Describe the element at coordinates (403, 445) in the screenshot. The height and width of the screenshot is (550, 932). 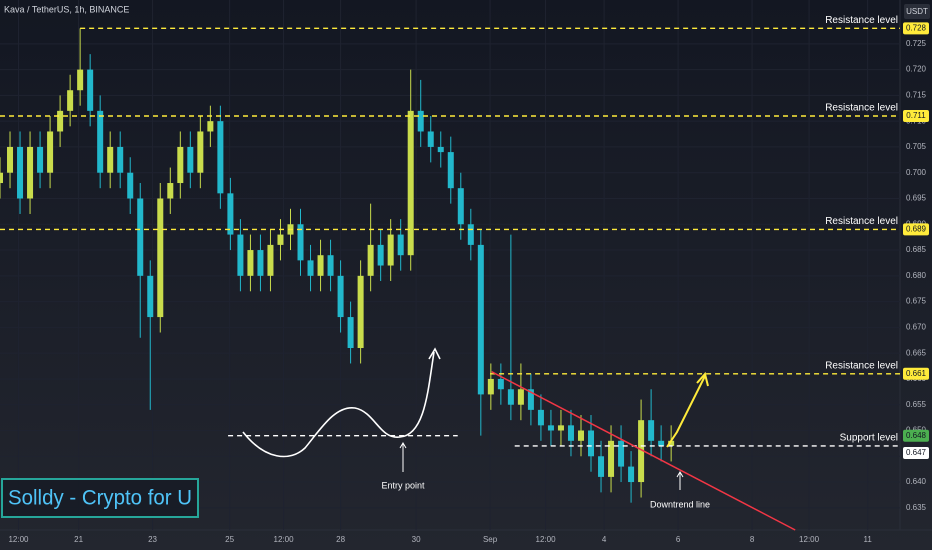
I see `entry-arrowhead` at that location.